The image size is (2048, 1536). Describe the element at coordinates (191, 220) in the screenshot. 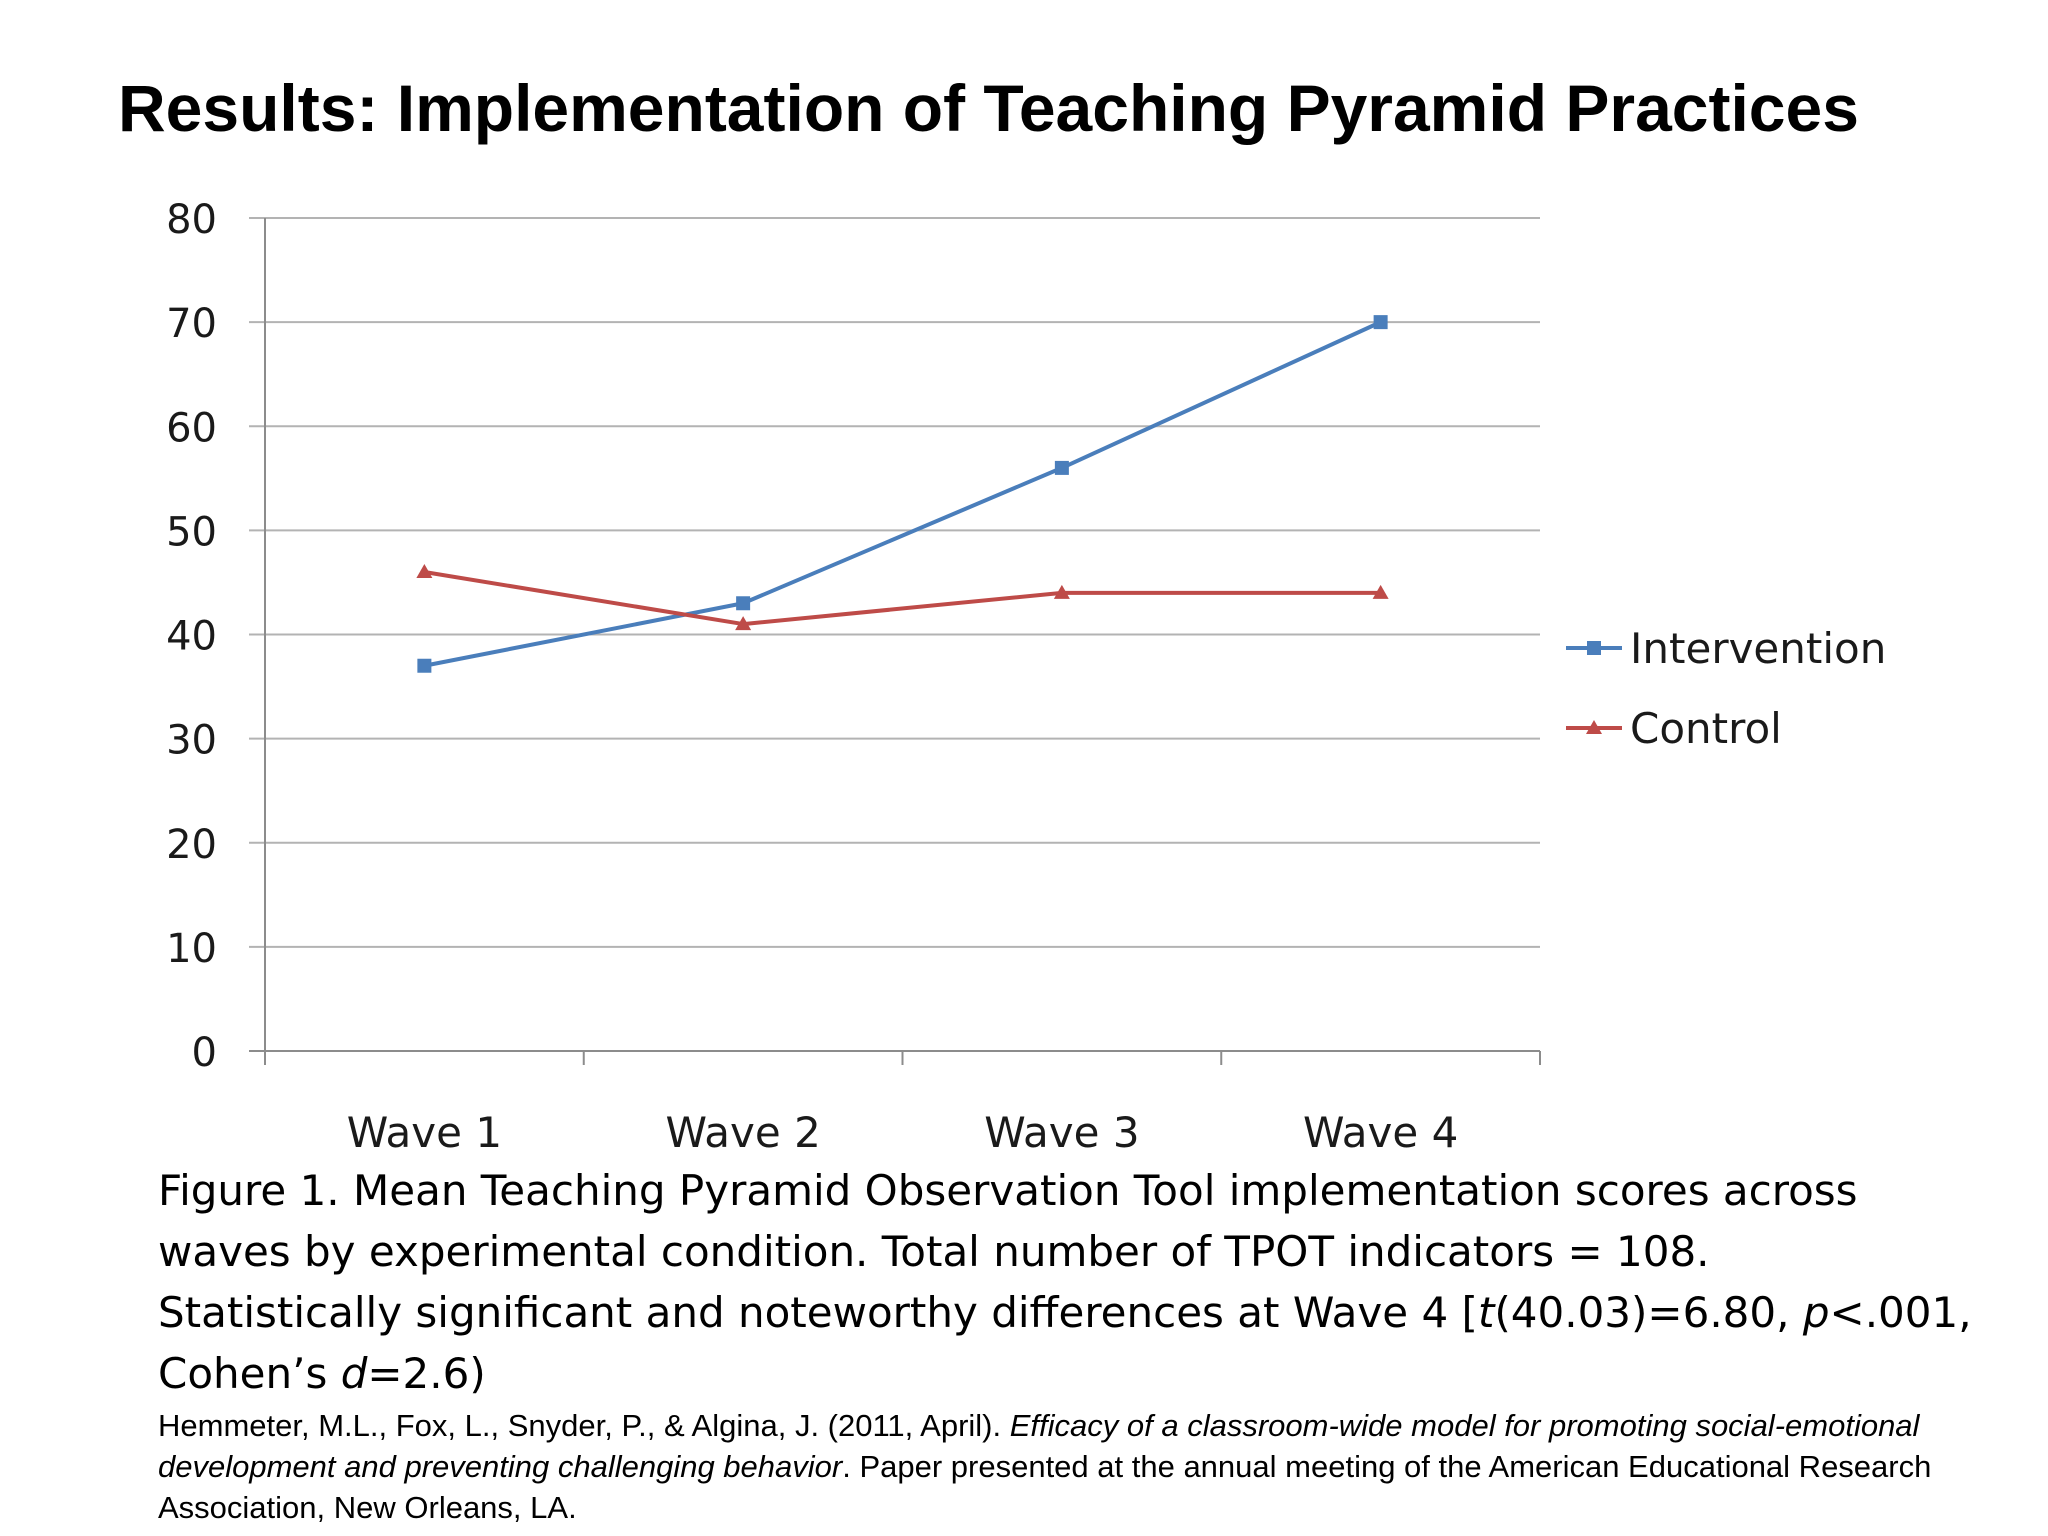

I see `y-tick-label: 80` at that location.